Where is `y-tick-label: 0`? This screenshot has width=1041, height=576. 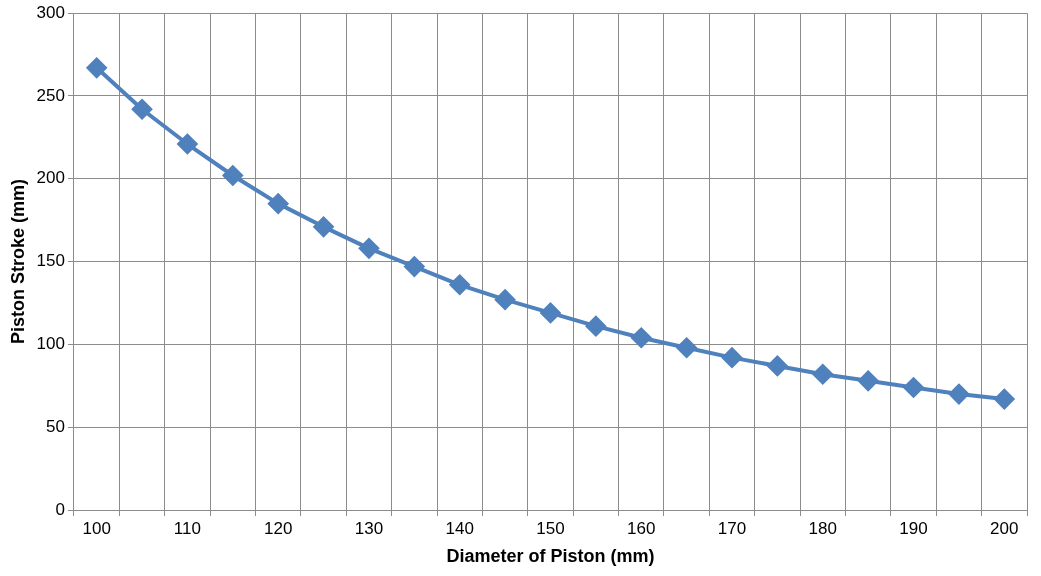
y-tick-label: 0 is located at coordinates (60, 509).